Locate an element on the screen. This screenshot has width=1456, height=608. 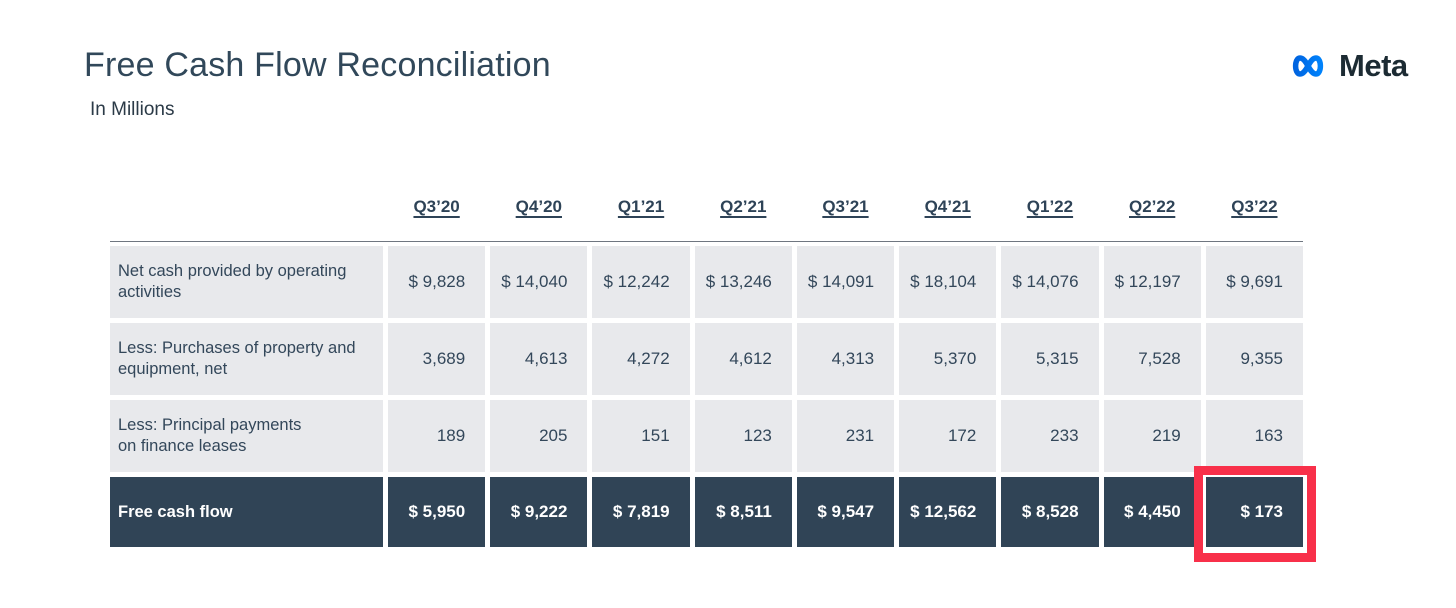
units-subtitle: In Millions is located at coordinates (132, 109).